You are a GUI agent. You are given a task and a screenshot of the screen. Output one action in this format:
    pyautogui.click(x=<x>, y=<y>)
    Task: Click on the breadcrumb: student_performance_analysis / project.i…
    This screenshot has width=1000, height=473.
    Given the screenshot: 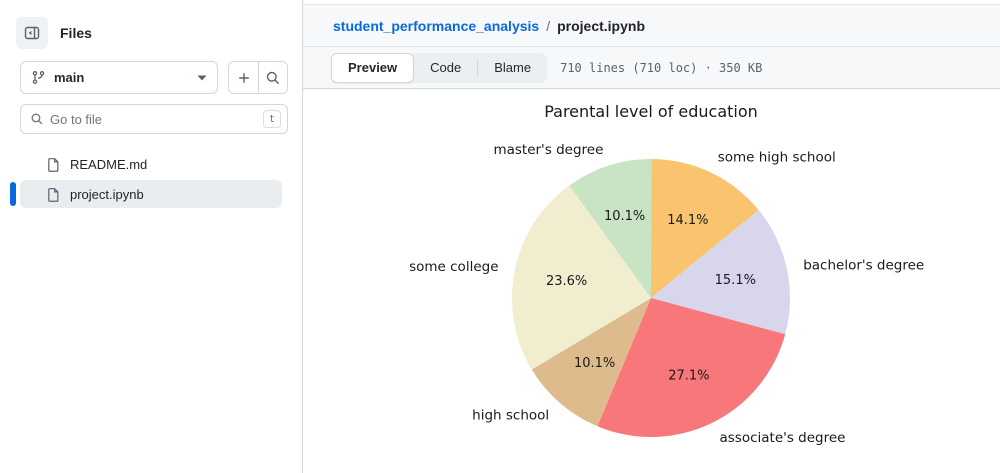 What is the action you would take?
    pyautogui.click(x=651, y=26)
    